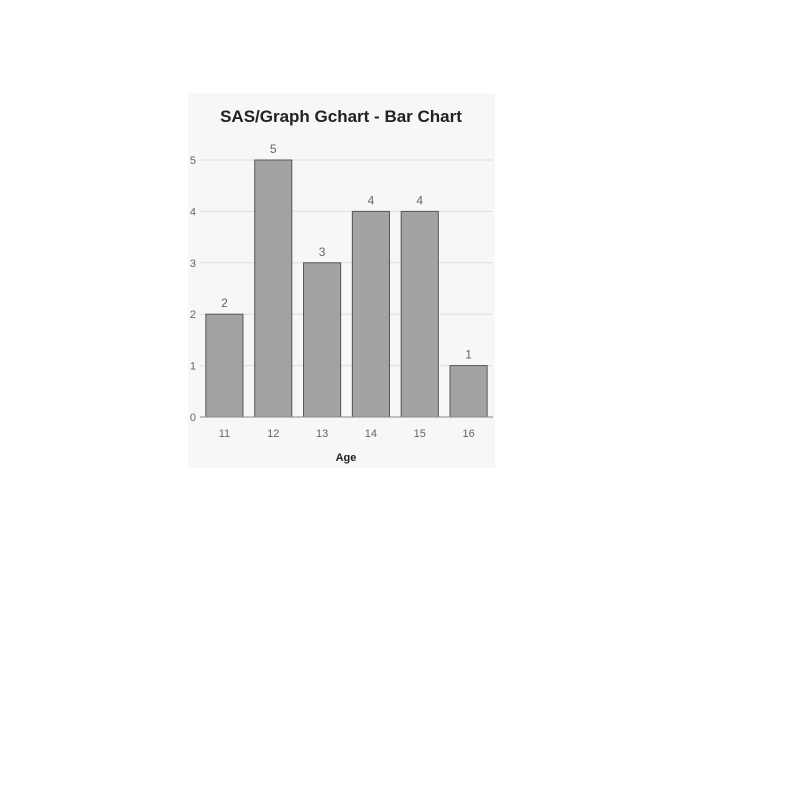 This screenshot has height=800, width=800. What do you see at coordinates (193, 212) in the screenshot?
I see `y-tick-label: 4` at bounding box center [193, 212].